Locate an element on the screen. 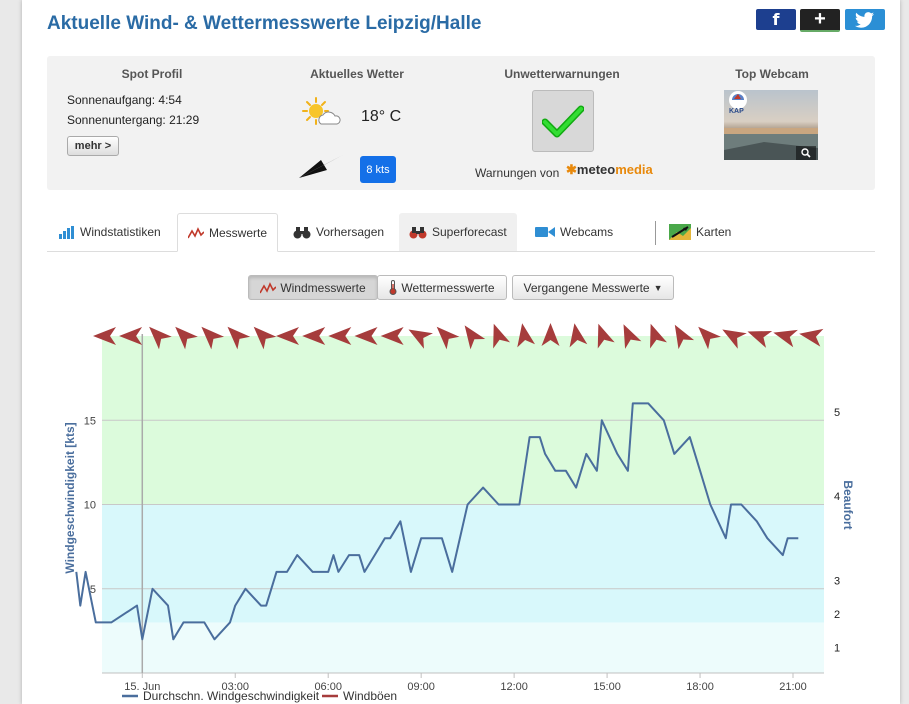 The width and height of the screenshot is (909, 704). tab-superforecast: Superforecast is located at coordinates (458, 232).